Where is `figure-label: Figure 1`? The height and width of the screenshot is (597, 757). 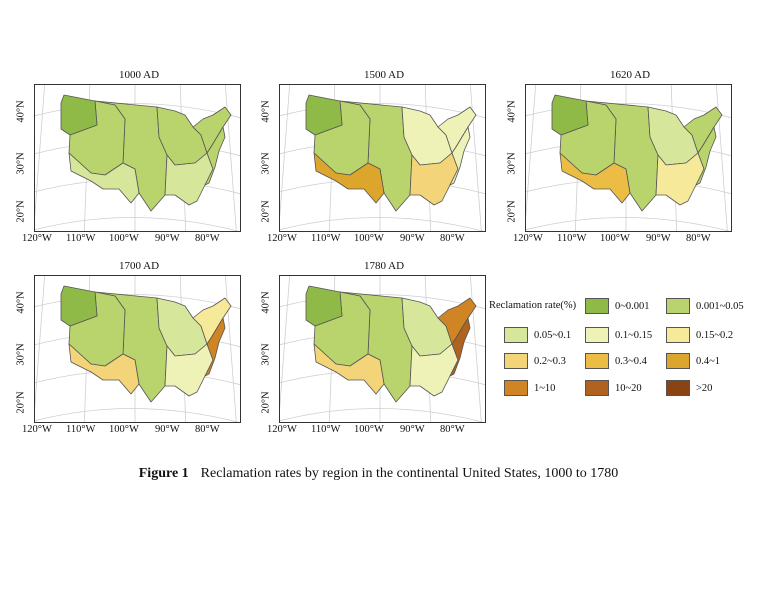 figure-label: Figure 1 is located at coordinates (163, 473).